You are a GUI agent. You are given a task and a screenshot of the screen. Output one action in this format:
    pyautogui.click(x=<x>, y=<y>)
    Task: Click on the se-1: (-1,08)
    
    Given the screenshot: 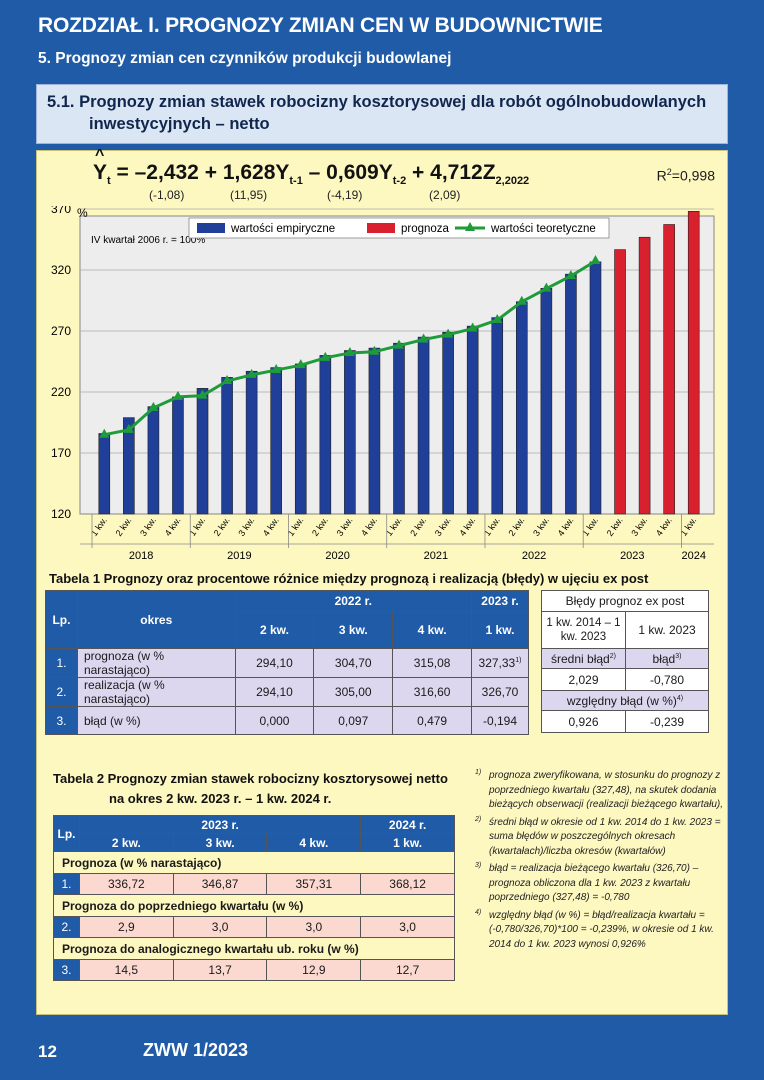 What is the action you would take?
    pyautogui.click(x=167, y=195)
    